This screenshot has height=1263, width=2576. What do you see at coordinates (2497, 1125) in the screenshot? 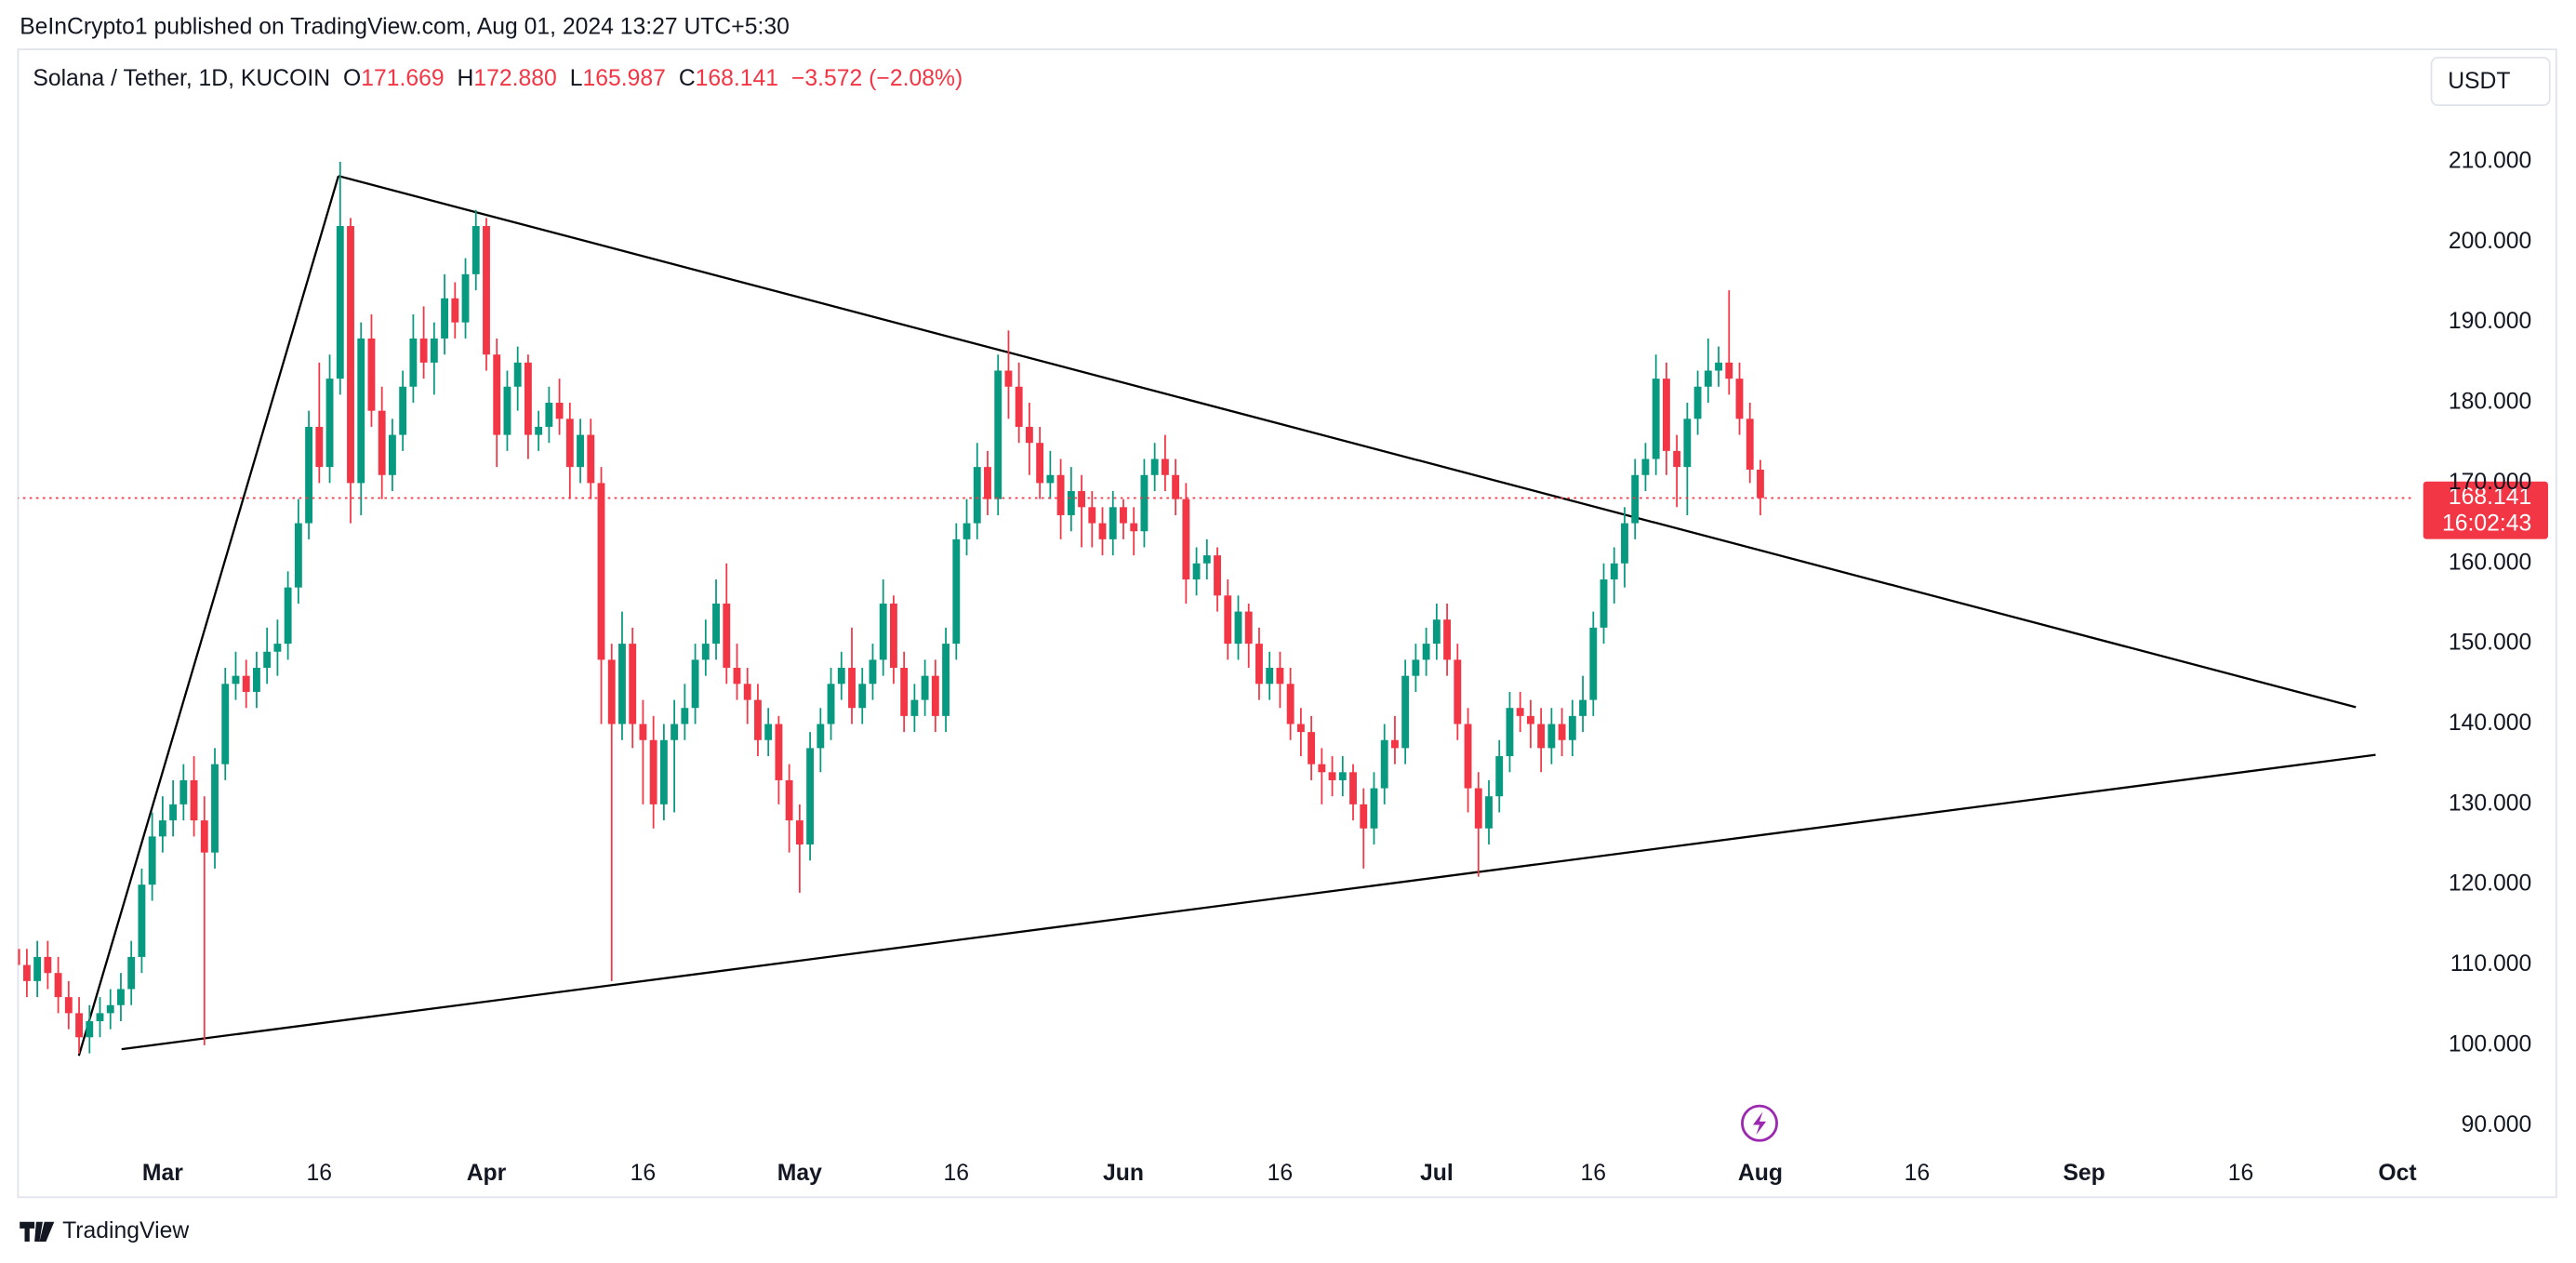
I see `y-tick-label: 90.000` at bounding box center [2497, 1125].